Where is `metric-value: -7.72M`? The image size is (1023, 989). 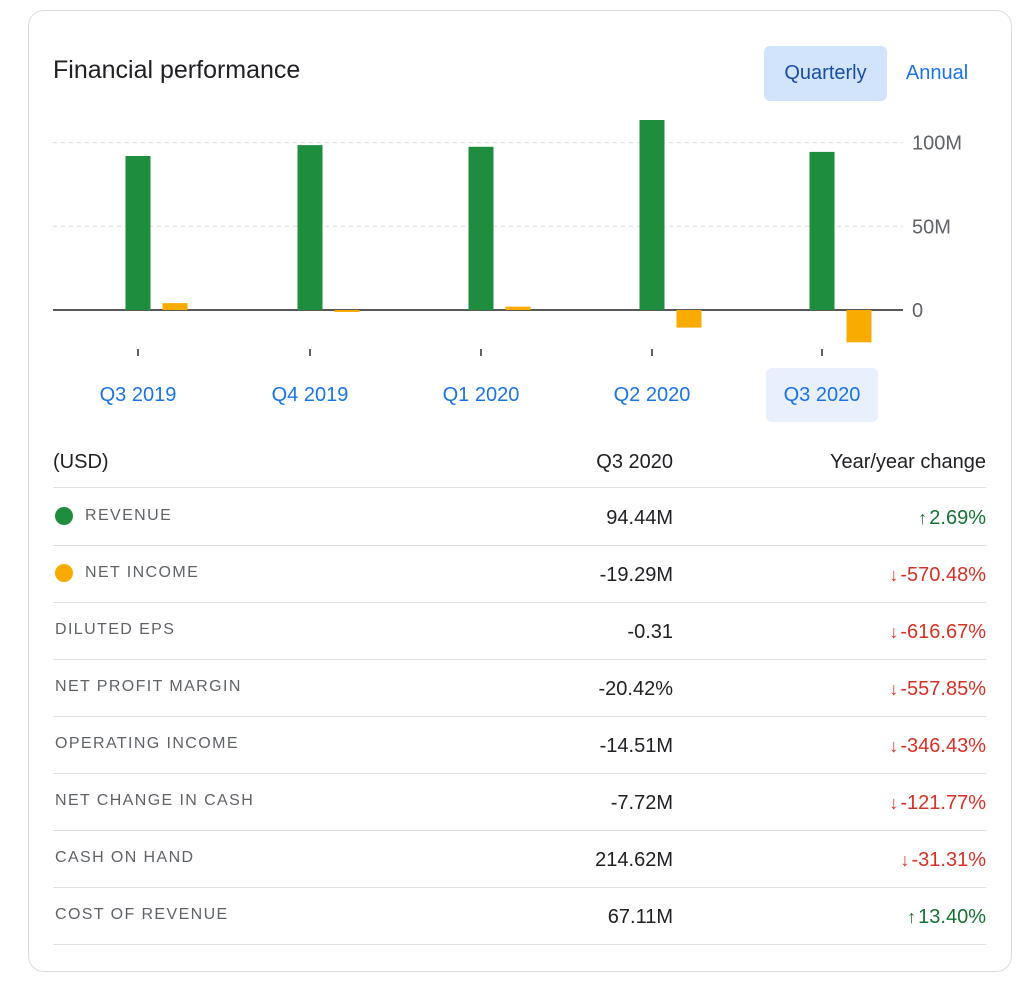 metric-value: -7.72M is located at coordinates (641, 803).